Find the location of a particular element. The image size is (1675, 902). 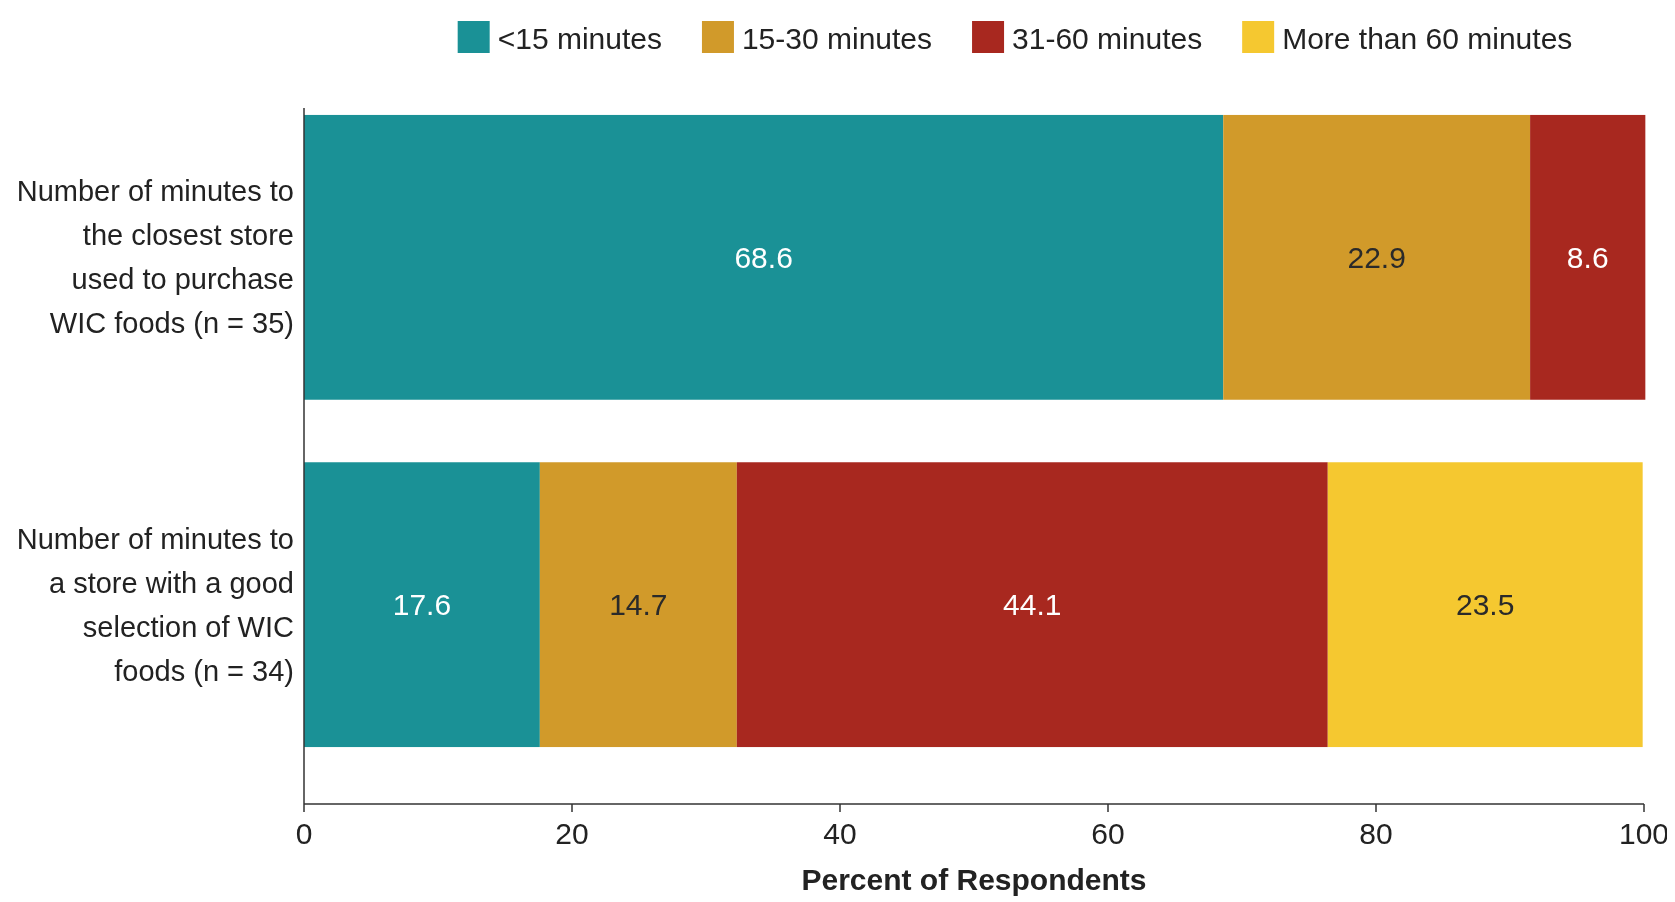

legend-label: More than 60 minutes is located at coordinates (1427, 38).